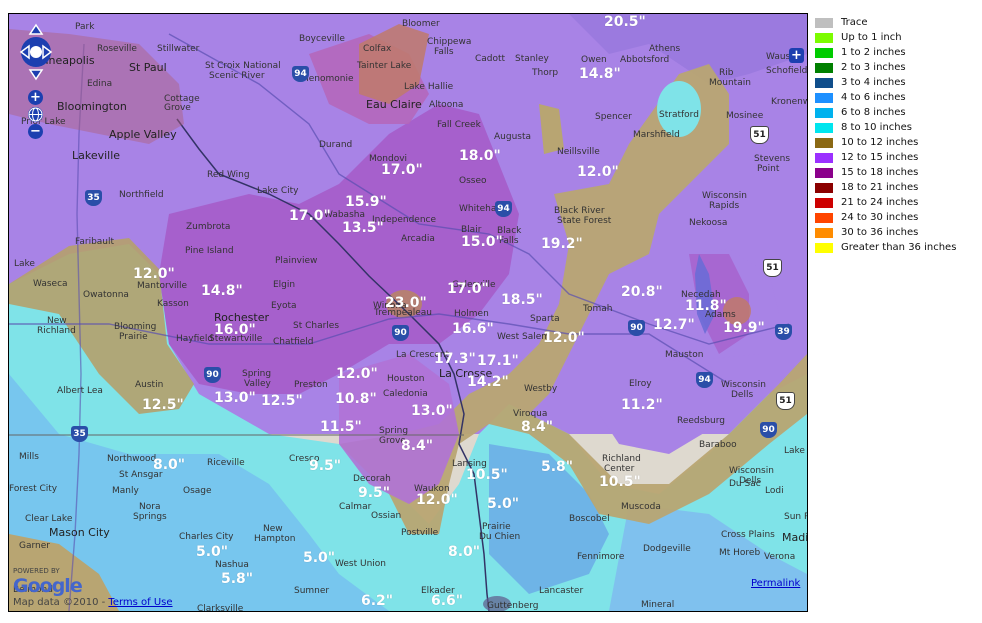 The image size is (982, 623). What do you see at coordinates (783, 332) in the screenshot?
I see `interstate-shield-icon: 39` at bounding box center [783, 332].